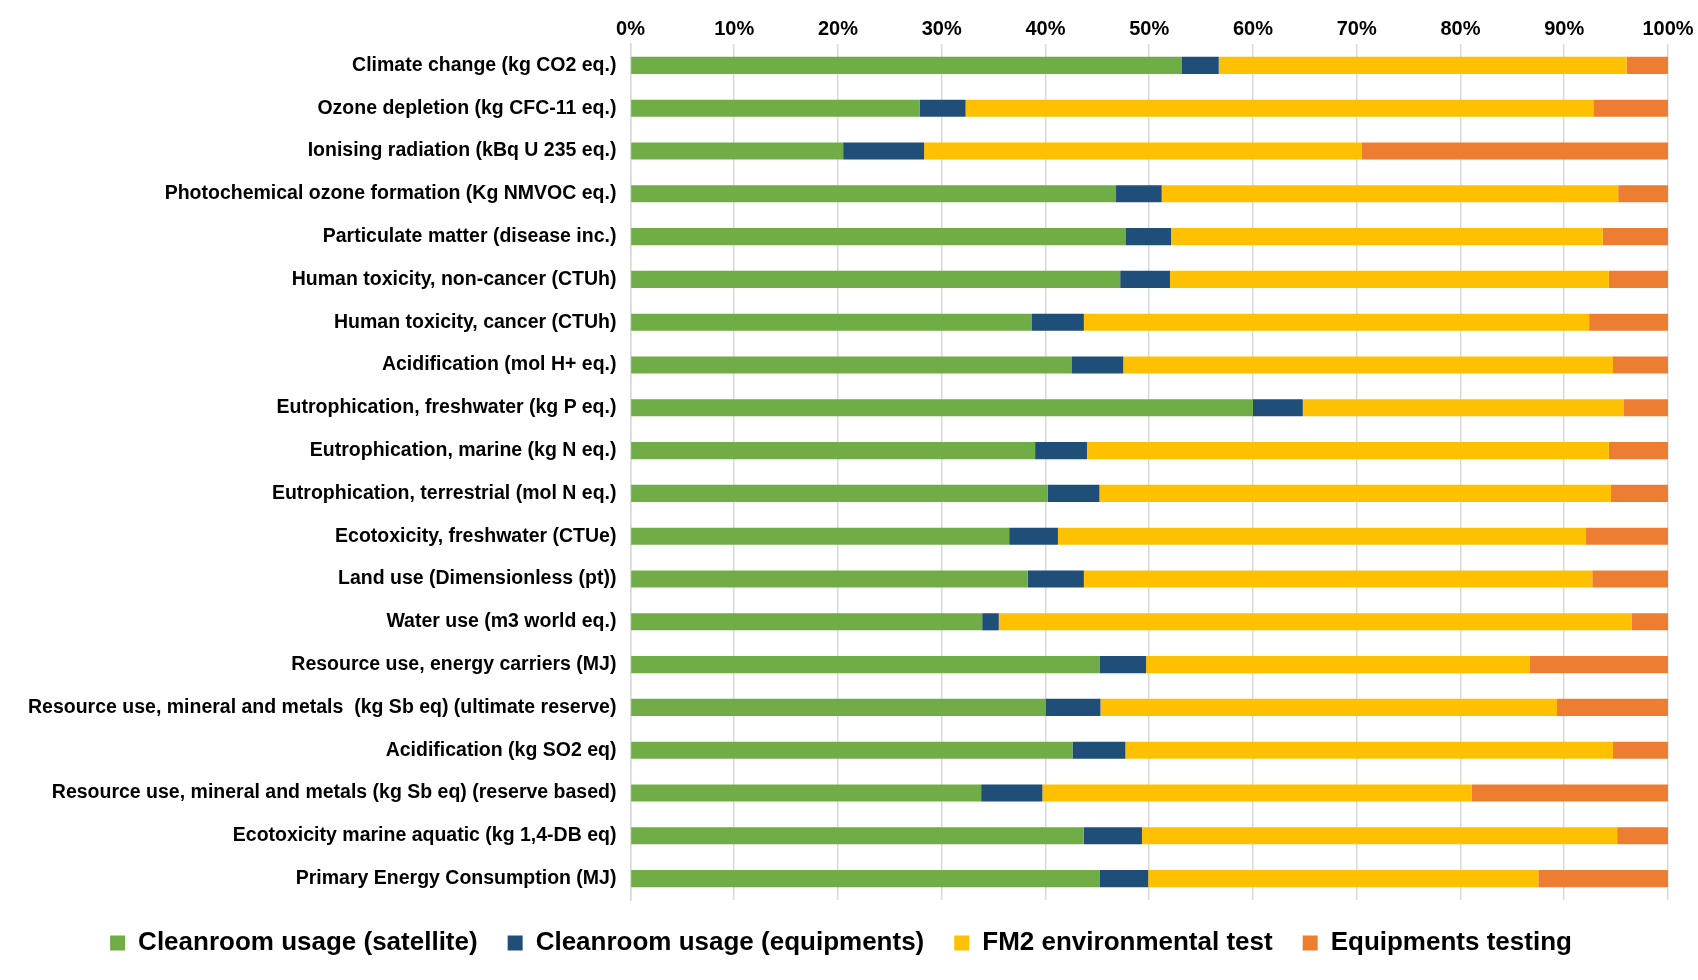 Image resolution: width=1698 pixels, height=980 pixels. I want to click on x-tick-label: 50%, so click(1149, 27).